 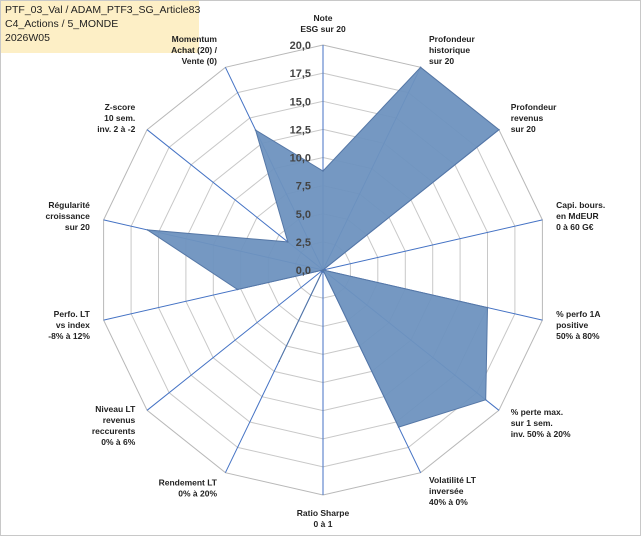 I want to click on tick-label: 17,5, so click(x=300, y=74).